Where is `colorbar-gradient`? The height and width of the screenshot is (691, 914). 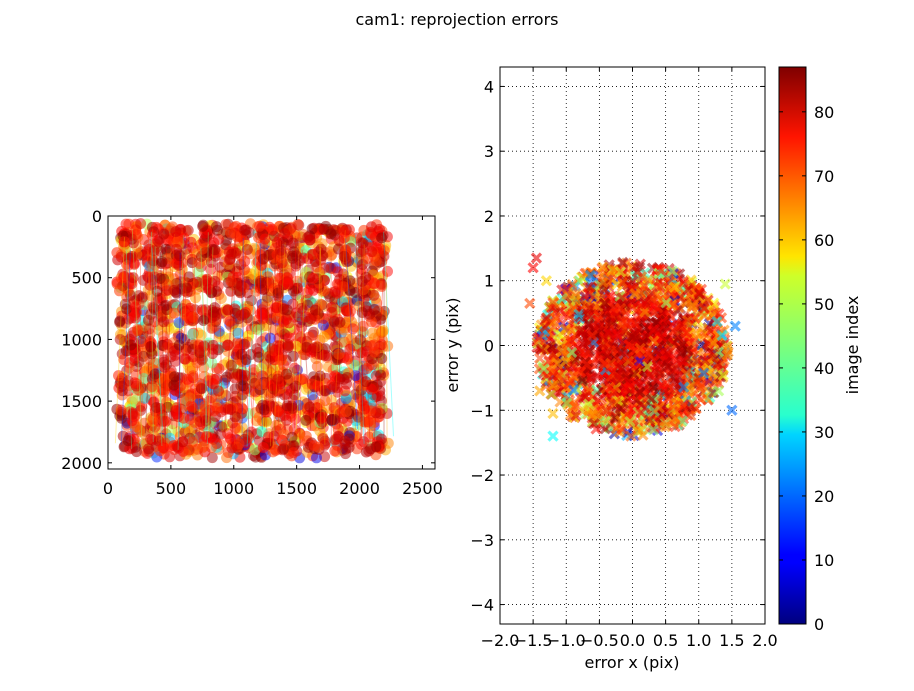
colorbar-gradient is located at coordinates (792, 345).